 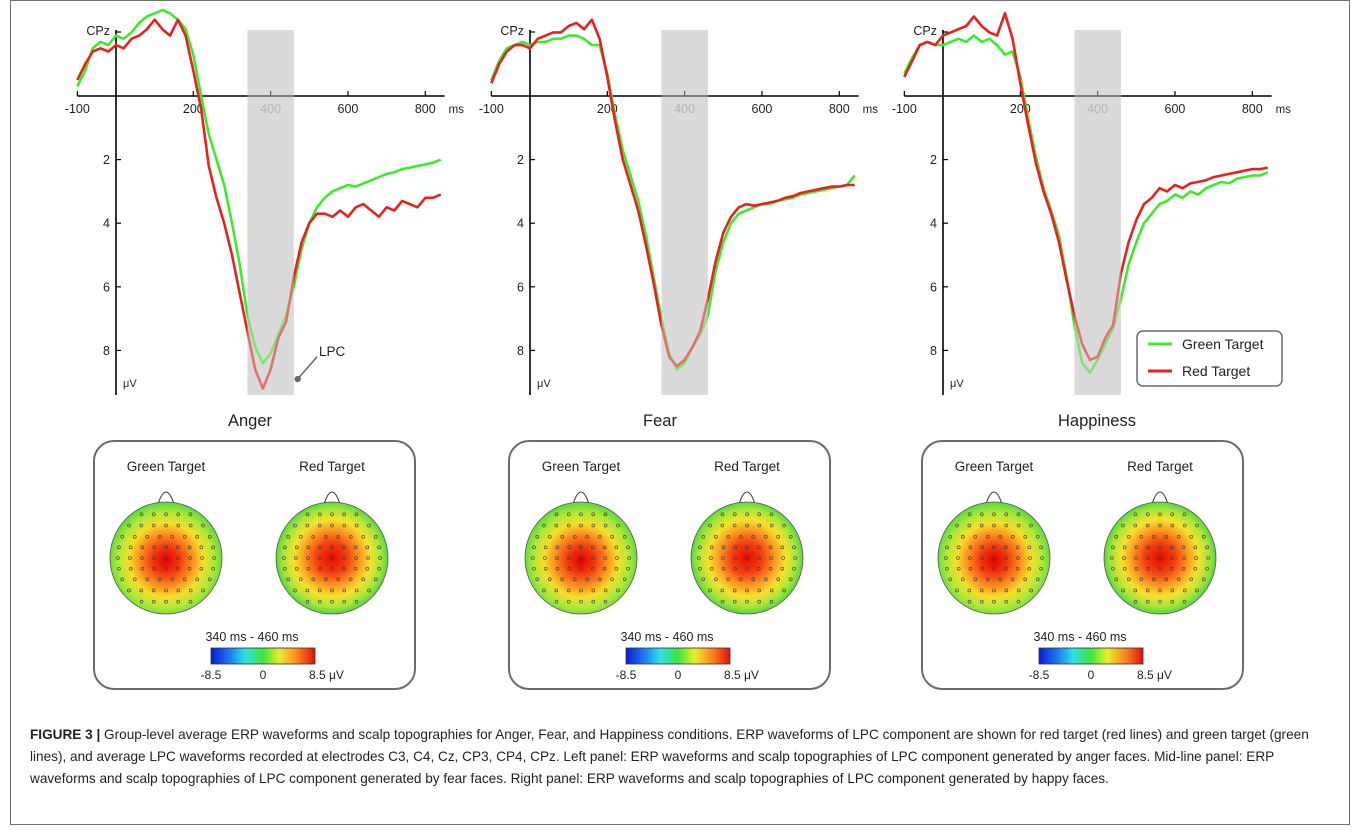 What do you see at coordinates (684, 212) in the screenshot?
I see `time-window-overlay` at bounding box center [684, 212].